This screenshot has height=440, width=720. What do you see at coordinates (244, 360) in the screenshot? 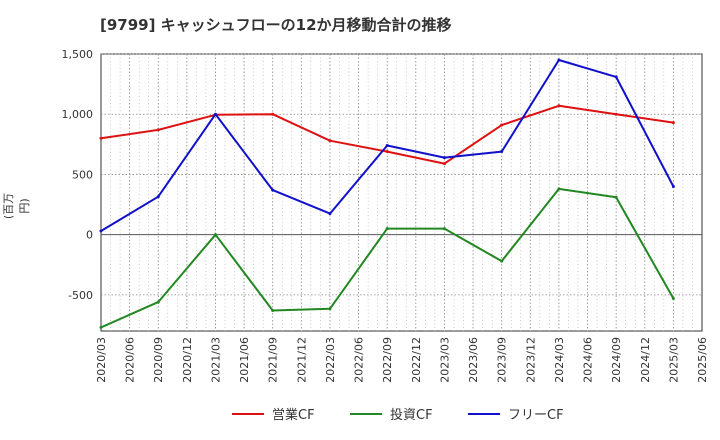
I see `x-tick-label: 2021/06` at bounding box center [244, 360].